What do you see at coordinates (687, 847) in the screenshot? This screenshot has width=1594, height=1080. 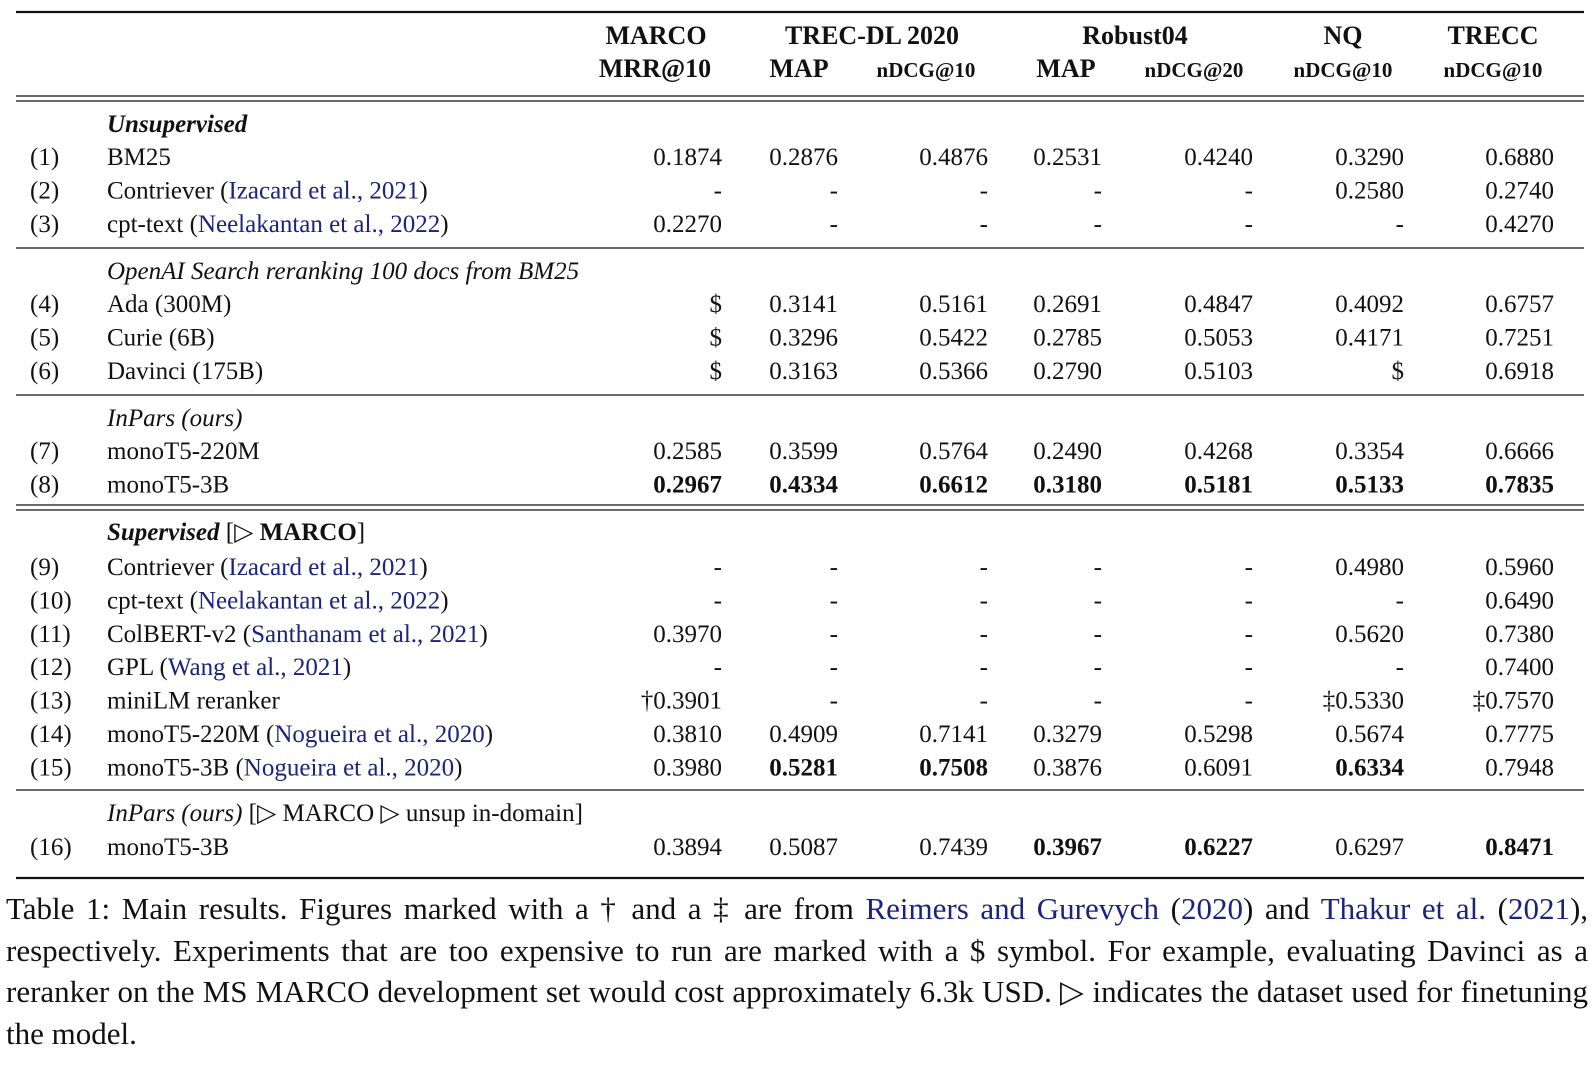 I see `value-cell: 0.3894` at bounding box center [687, 847].